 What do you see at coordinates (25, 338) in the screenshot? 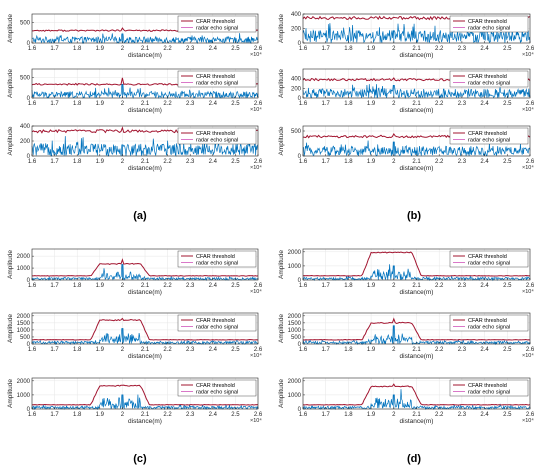
I see `y-tick-label: 500` at bounding box center [25, 338].